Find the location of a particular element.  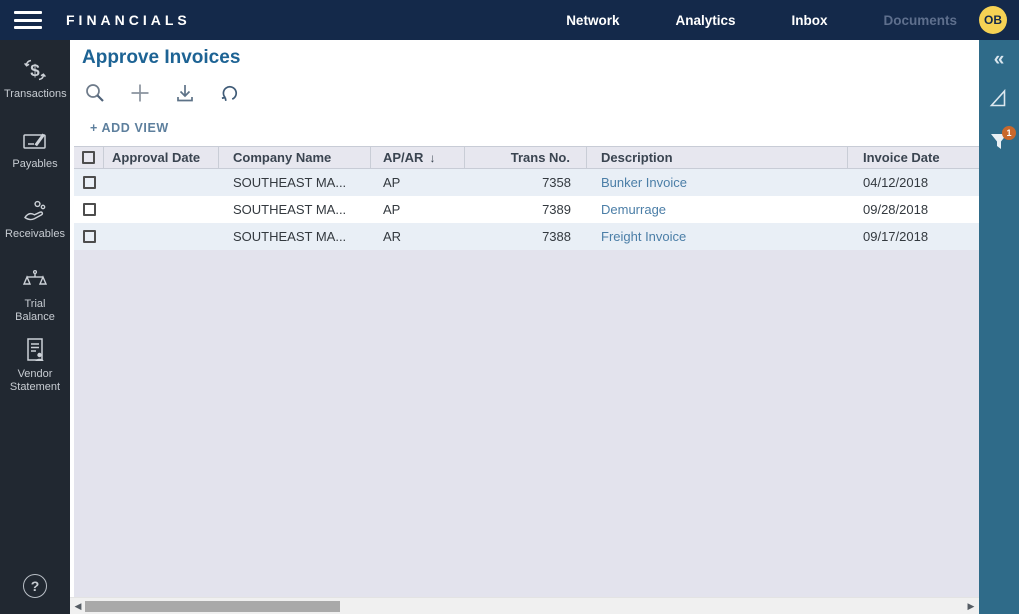

left-sidebar: $ Transactions Payables is located at coordinates (35, 327).